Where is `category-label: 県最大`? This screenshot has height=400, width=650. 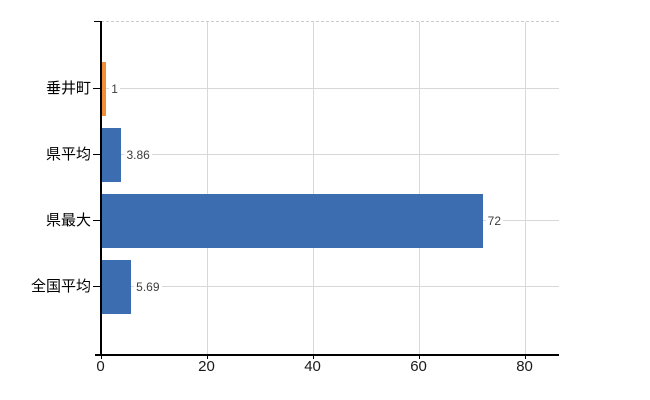 category-label: 県最大 is located at coordinates (68, 220).